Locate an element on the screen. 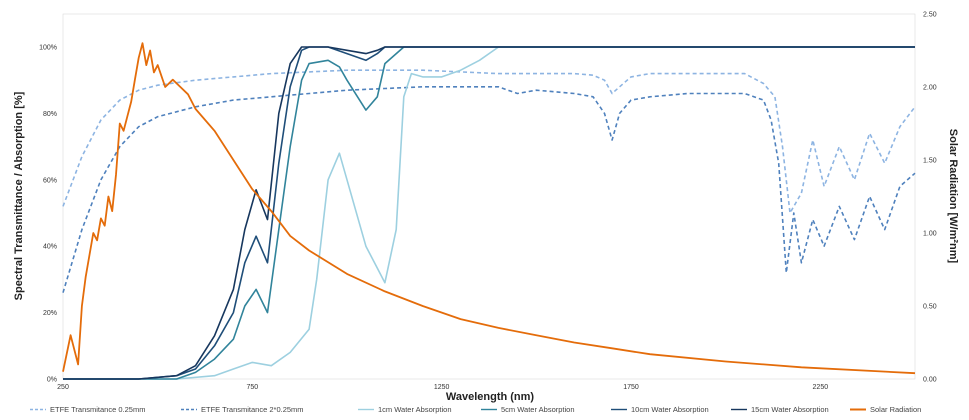 Image resolution: width=969 pixels, height=420 pixels. y2-tick-label: 1.00 is located at coordinates (930, 234).